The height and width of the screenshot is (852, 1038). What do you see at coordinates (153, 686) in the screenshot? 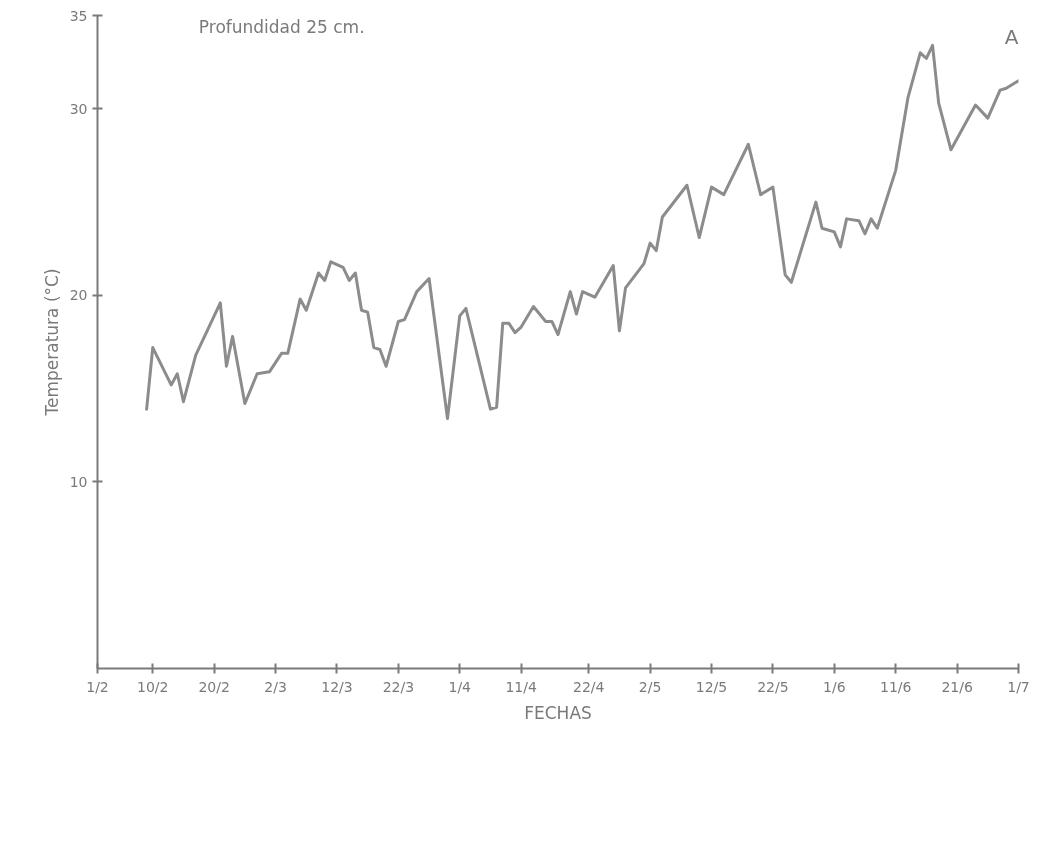
I see `x-tick-label: 10/2` at bounding box center [153, 686].